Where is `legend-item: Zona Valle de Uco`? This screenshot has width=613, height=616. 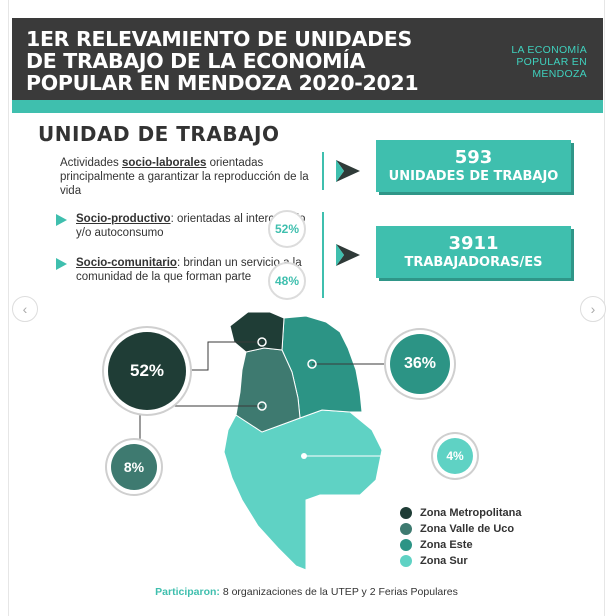
legend-item: Zona Valle de Uco is located at coordinates (460, 529).